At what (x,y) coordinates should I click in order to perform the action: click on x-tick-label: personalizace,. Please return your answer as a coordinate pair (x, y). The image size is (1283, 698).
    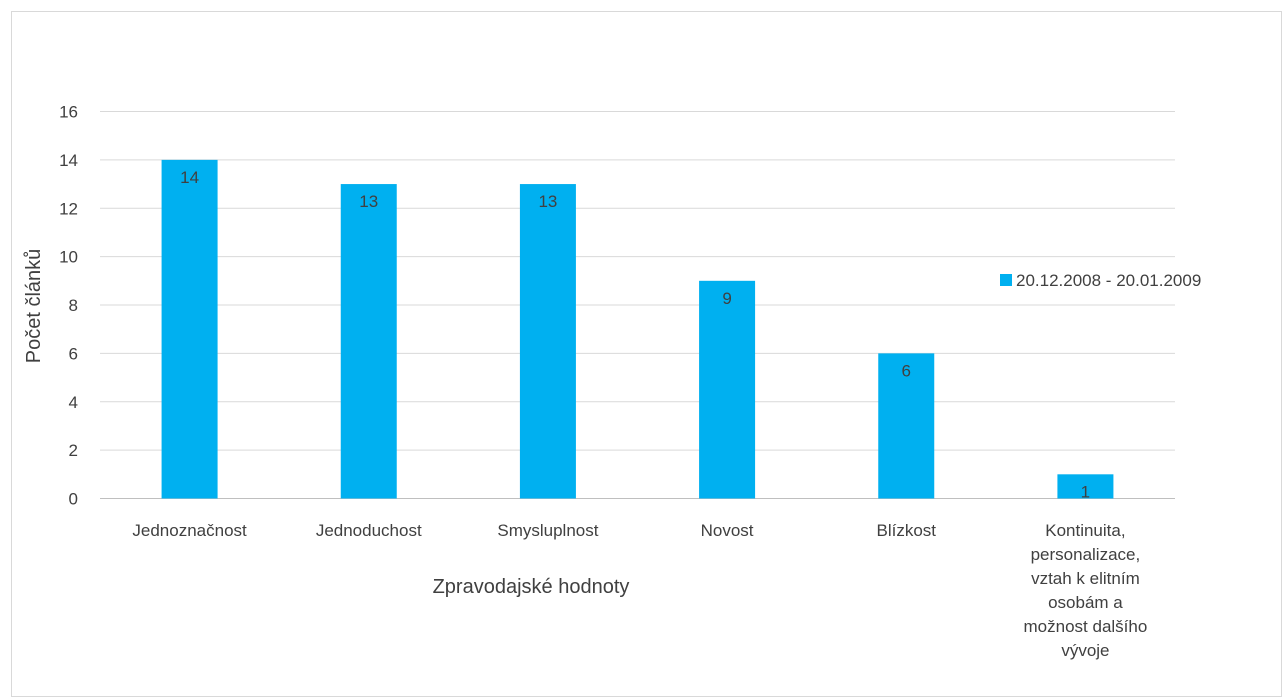
    Looking at the image, I should click on (1086, 554).